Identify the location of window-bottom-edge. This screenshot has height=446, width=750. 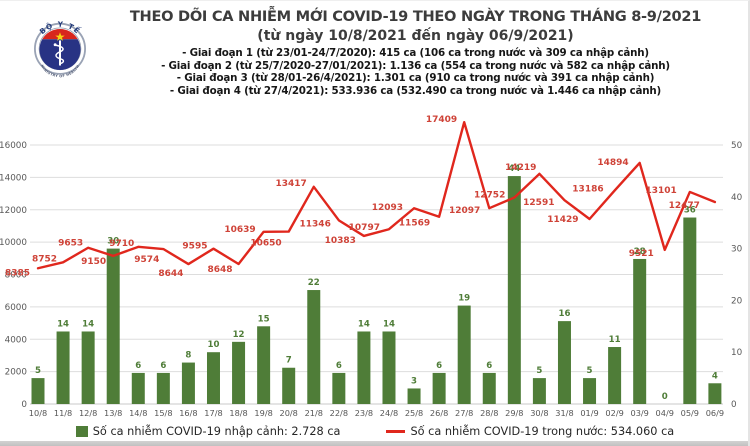
(374, 443).